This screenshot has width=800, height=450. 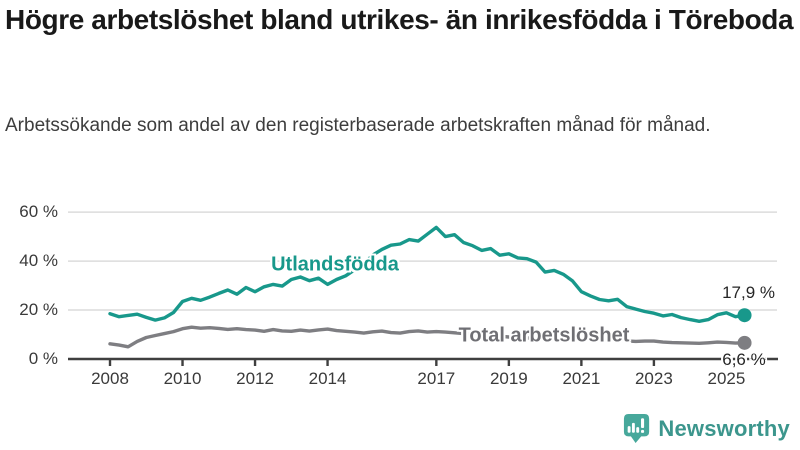 What do you see at coordinates (748, 292) in the screenshot?
I see `end-value-label-utlandsfodda: 17,9 %` at bounding box center [748, 292].